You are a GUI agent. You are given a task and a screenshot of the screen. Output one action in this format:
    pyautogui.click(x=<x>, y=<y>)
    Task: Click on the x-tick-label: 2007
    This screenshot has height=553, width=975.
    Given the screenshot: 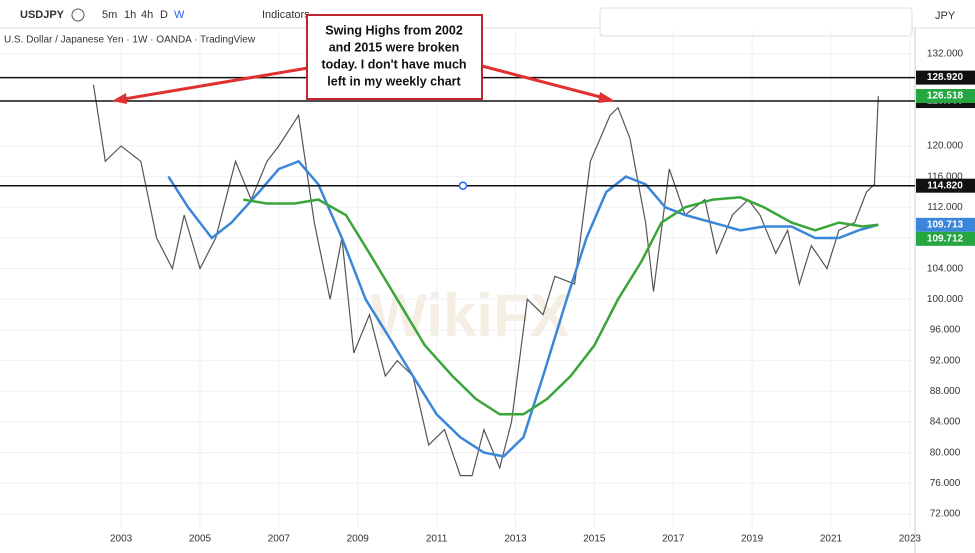 What is the action you would take?
    pyautogui.click(x=279, y=539)
    